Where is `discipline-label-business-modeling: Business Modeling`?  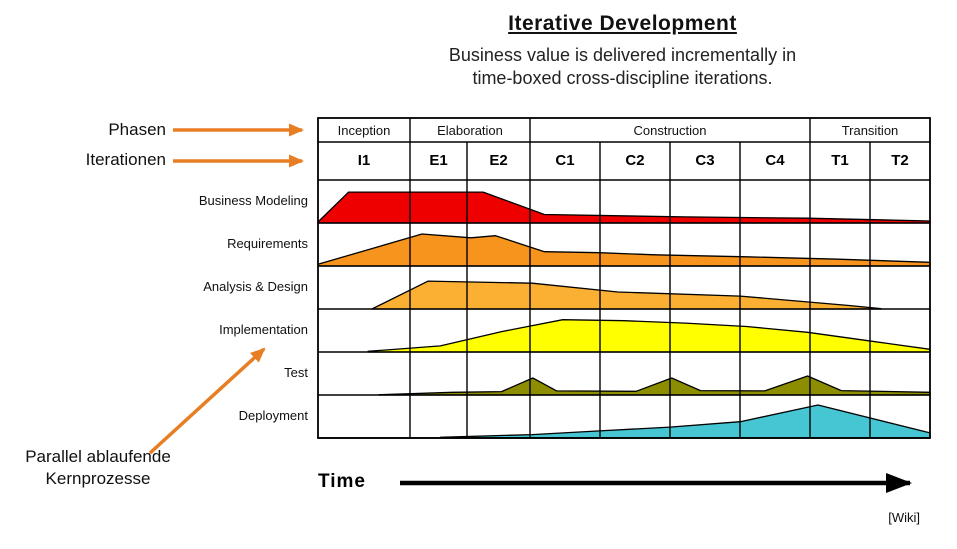 discipline-label-business-modeling: Business Modeling is located at coordinates (253, 200).